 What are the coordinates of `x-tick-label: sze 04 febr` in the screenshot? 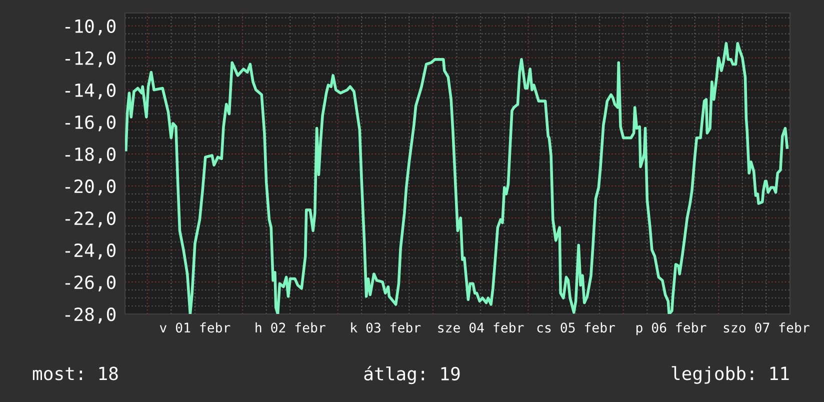 It's located at (481, 327).